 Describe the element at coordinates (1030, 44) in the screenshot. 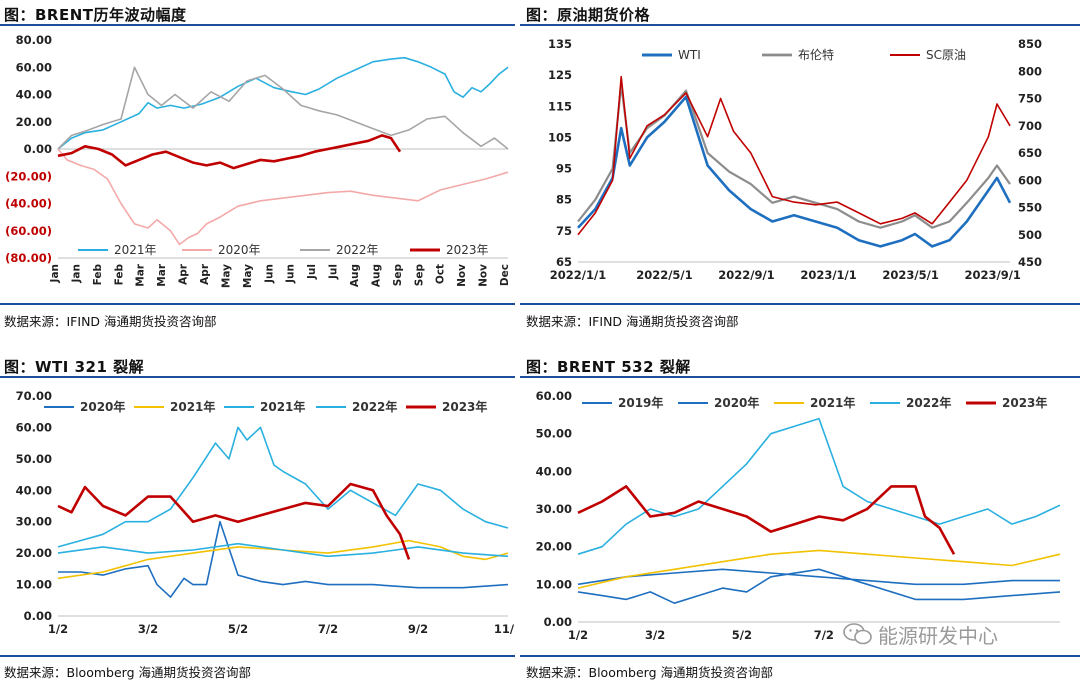

I see `y-right-tick-label: 850` at that location.